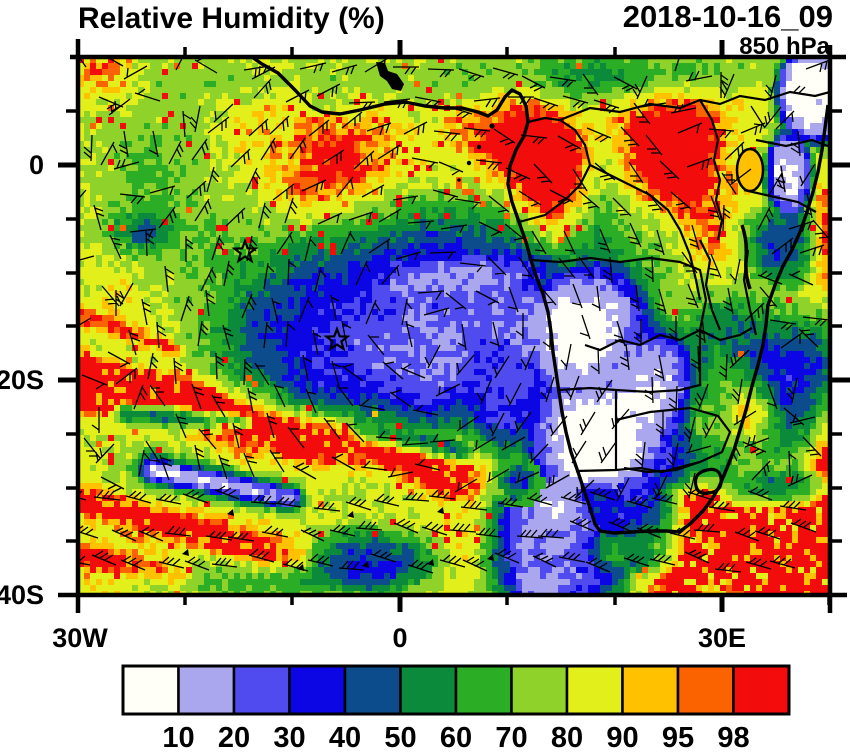 The image size is (850, 755). What do you see at coordinates (784, 46) in the screenshot?
I see `svg-text: 850 hPa` at bounding box center [784, 46].